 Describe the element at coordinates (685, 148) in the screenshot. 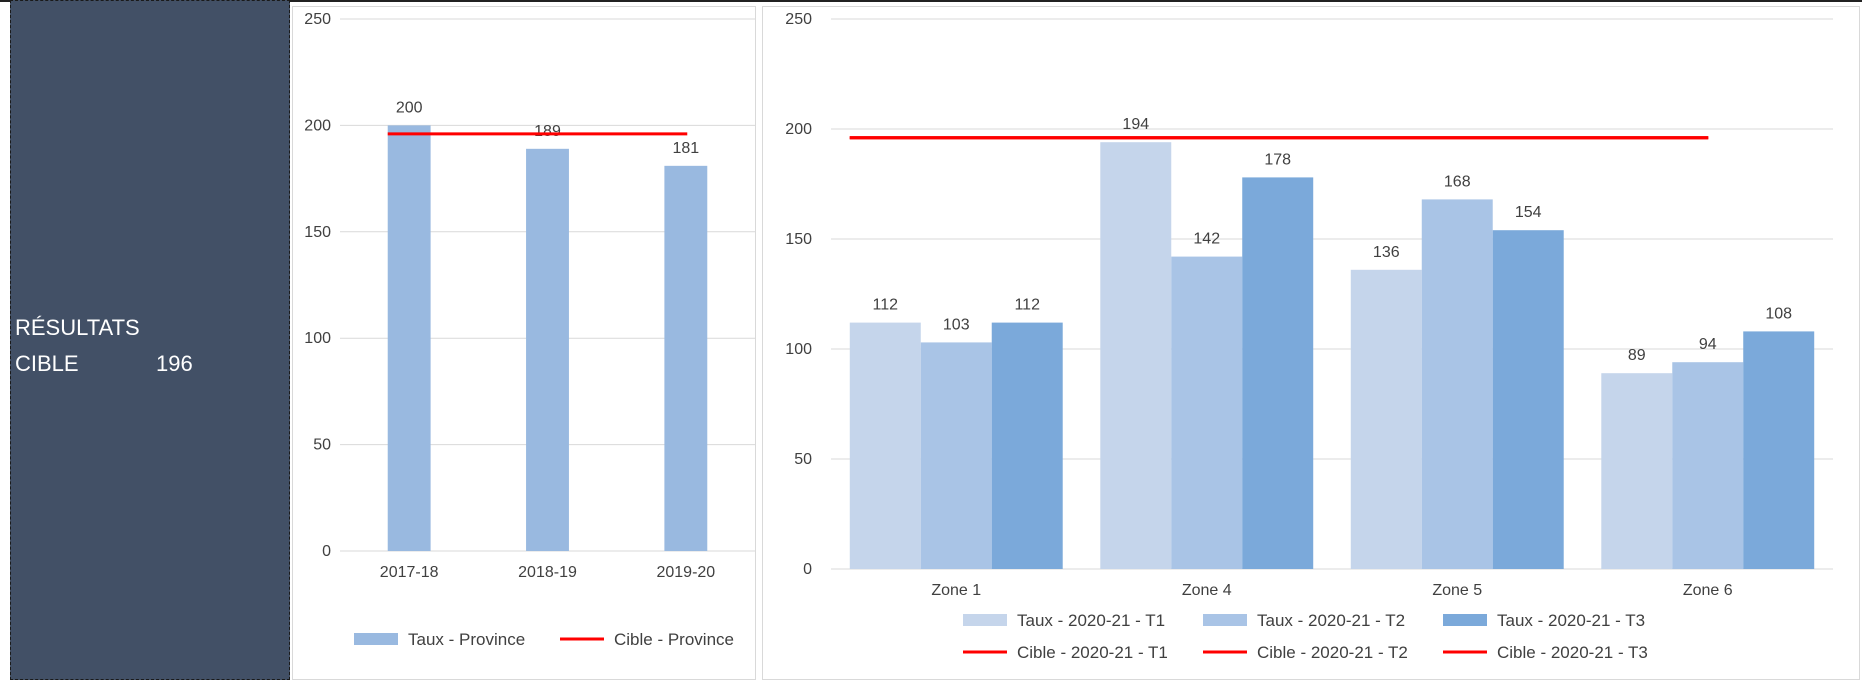

I see `data-label: 181` at that location.